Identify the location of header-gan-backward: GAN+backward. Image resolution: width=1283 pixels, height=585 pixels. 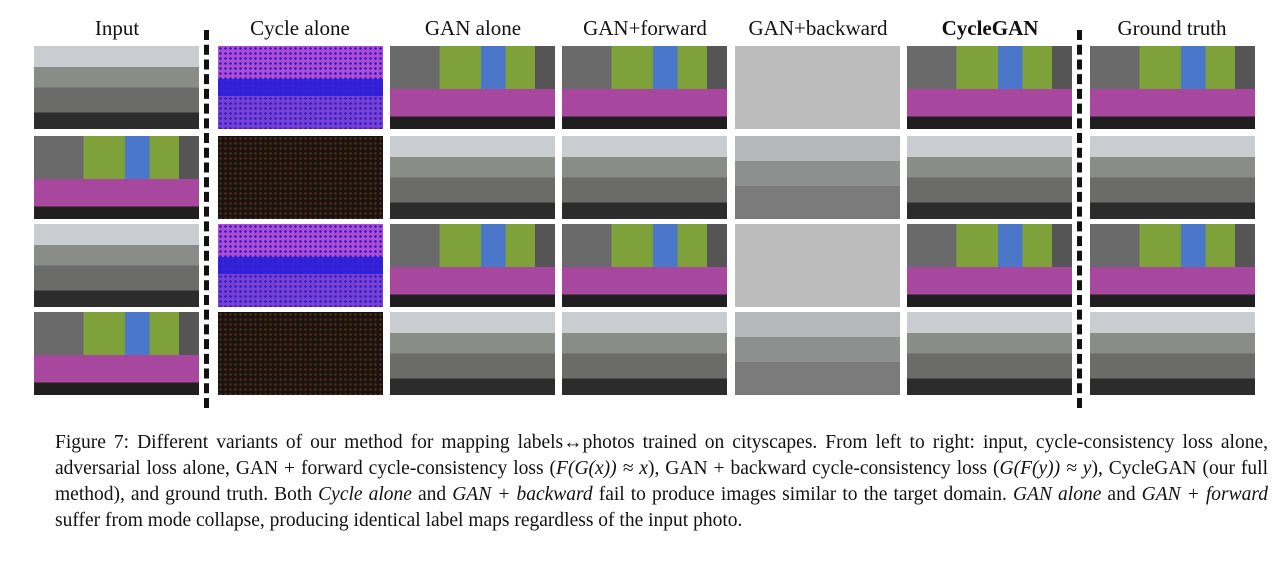
(818, 28).